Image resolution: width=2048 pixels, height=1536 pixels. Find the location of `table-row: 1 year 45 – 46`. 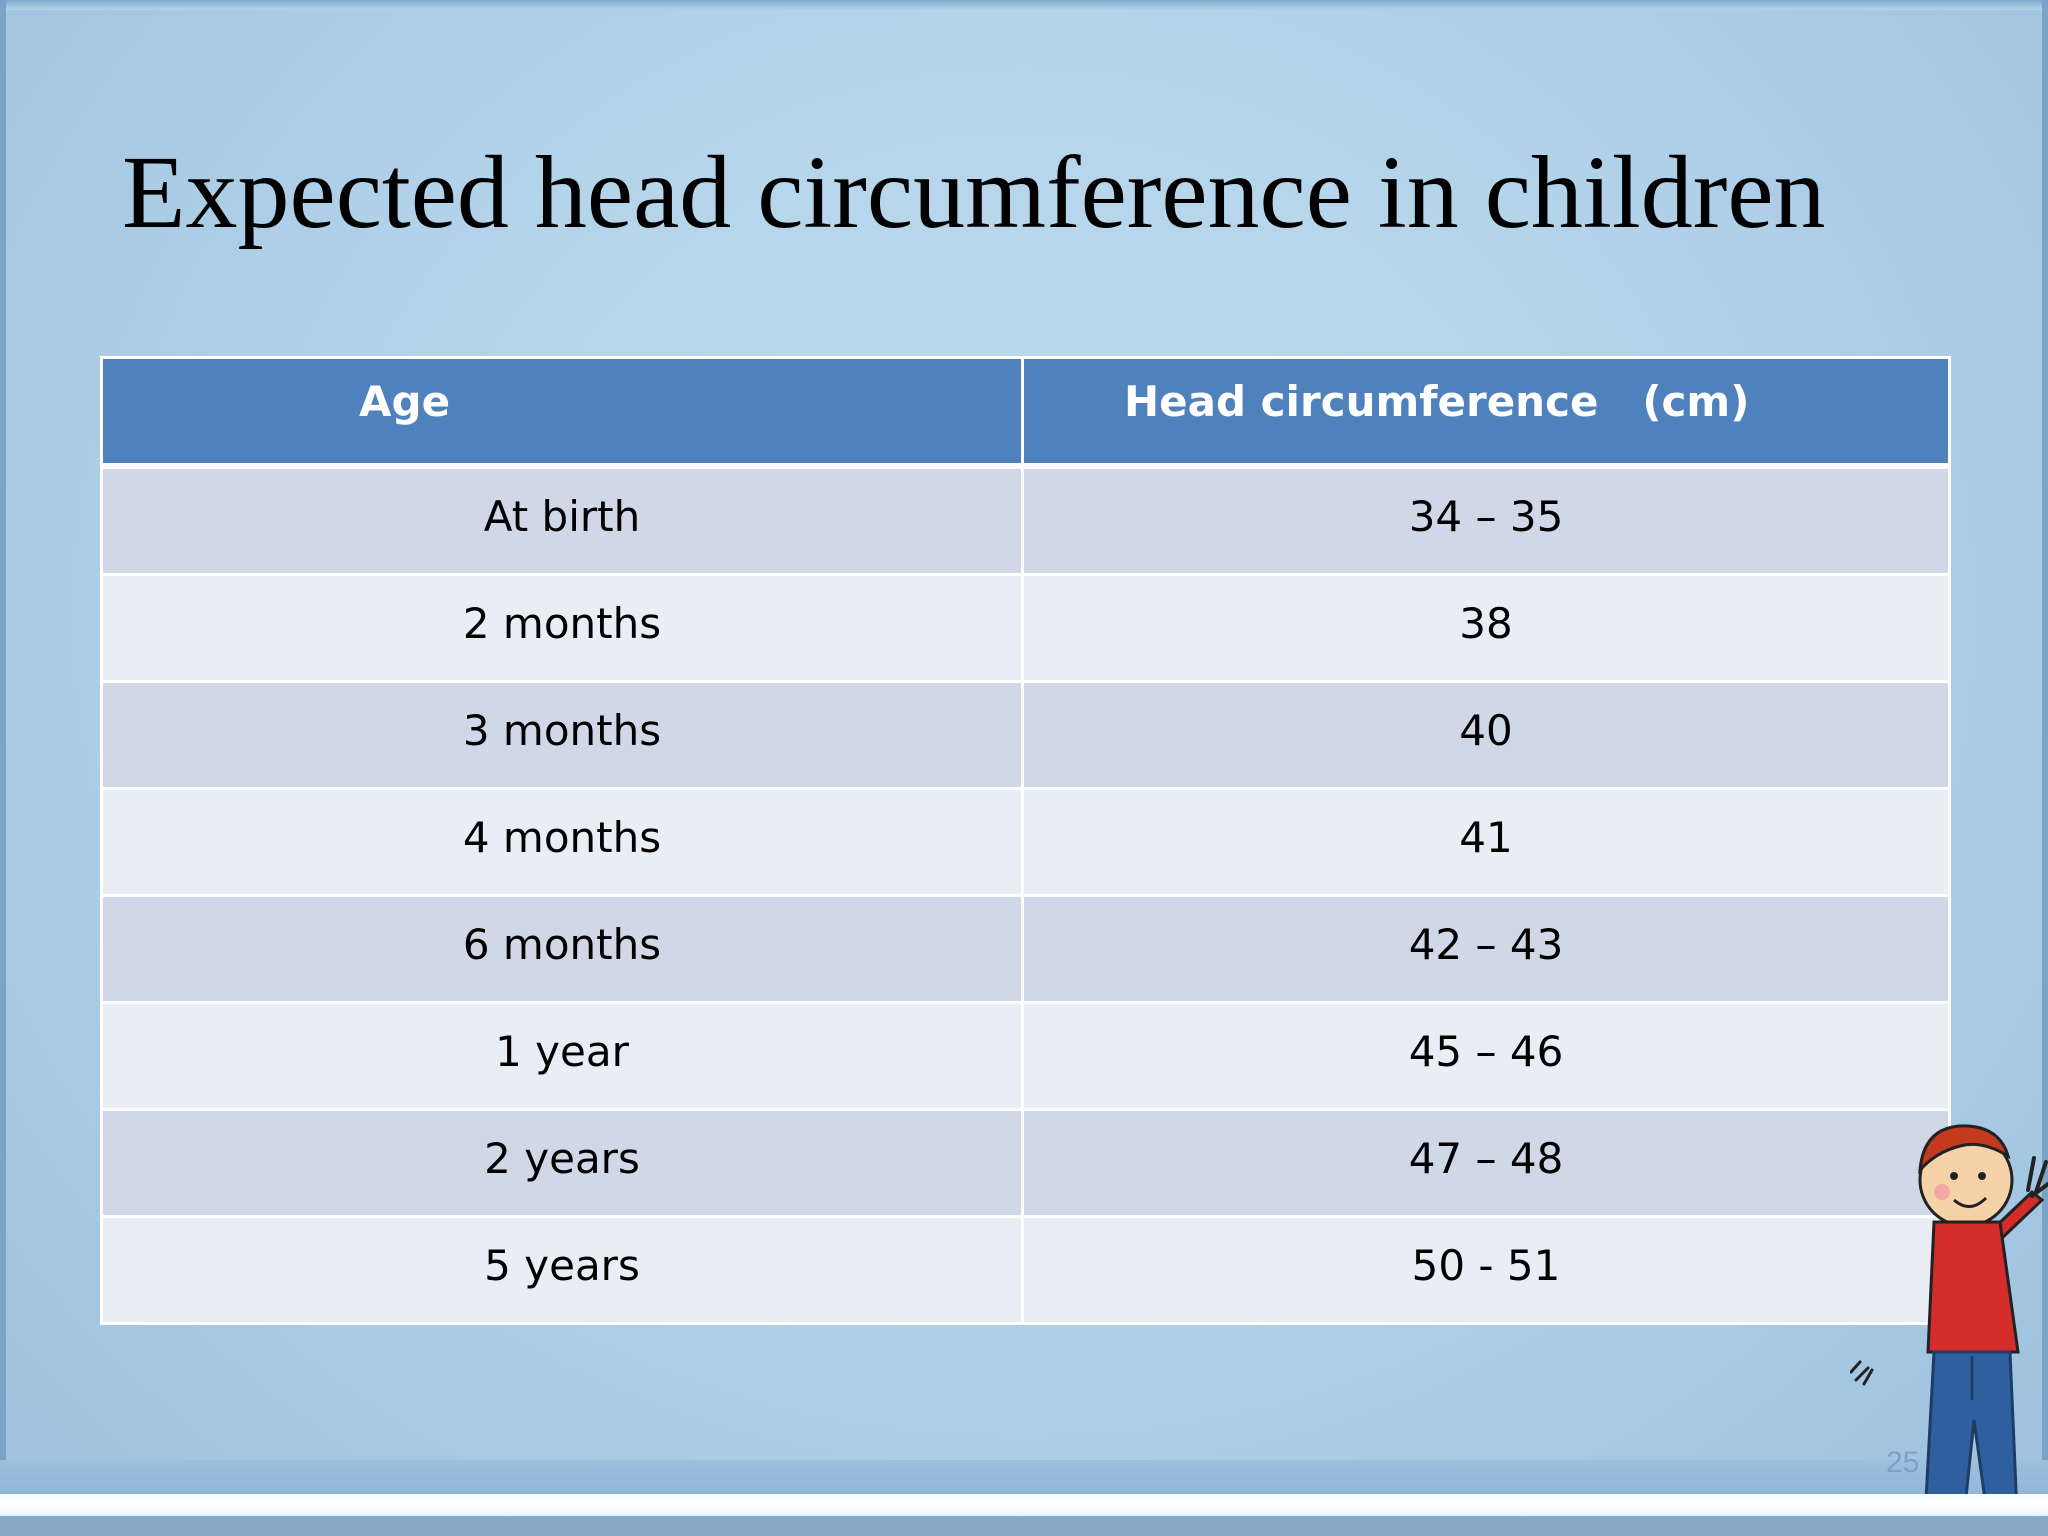

table-row: 1 year 45 – 46 is located at coordinates (1025, 1056).